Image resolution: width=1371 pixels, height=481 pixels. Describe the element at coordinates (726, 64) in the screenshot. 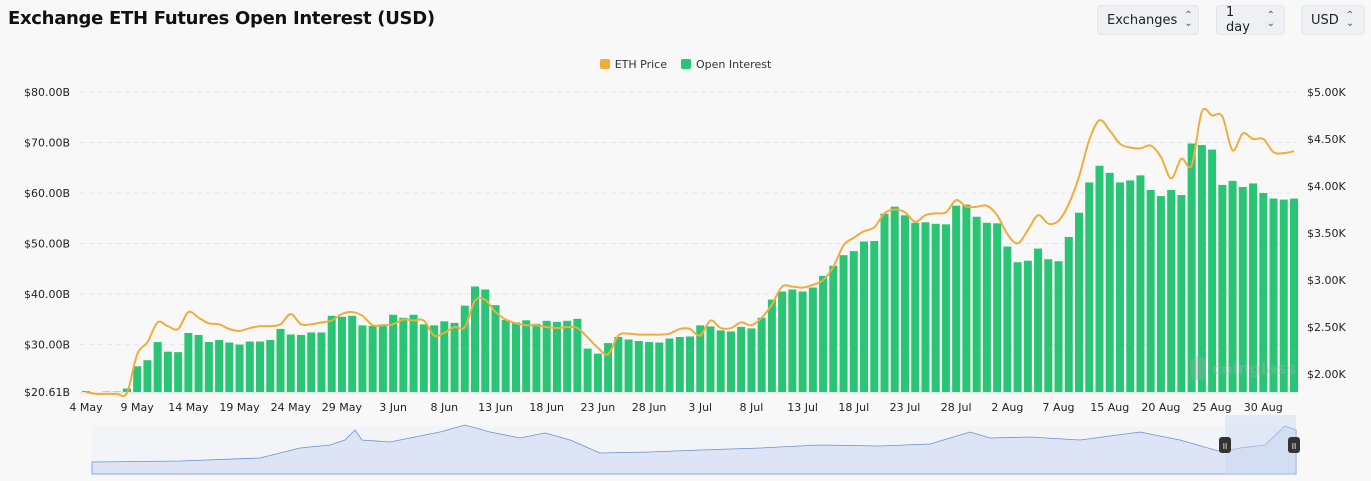

I see `legend-item-open-interest: Open Interest` at that location.